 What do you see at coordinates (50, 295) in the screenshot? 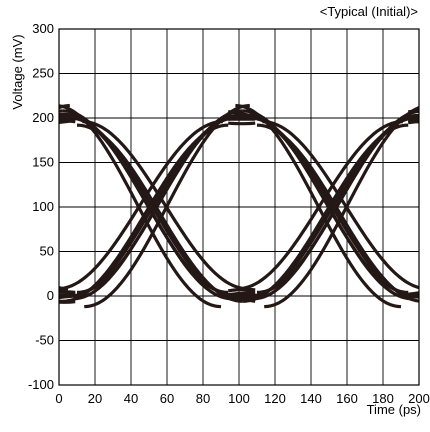
I see `y-tick-label: 0` at bounding box center [50, 295].